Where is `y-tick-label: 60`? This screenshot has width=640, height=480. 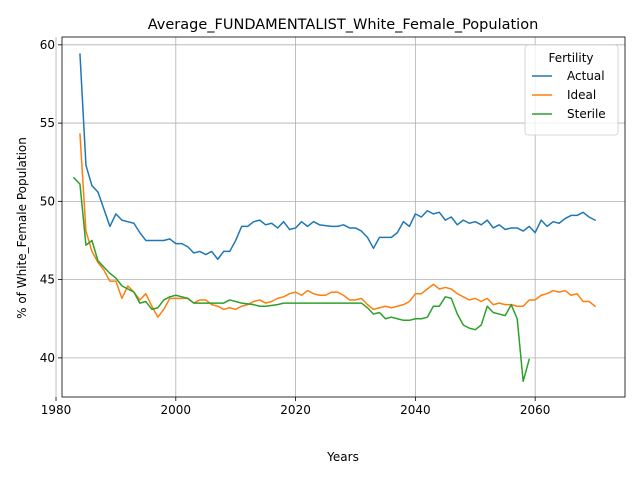
y-tick-label: 60 is located at coordinates (47, 45).